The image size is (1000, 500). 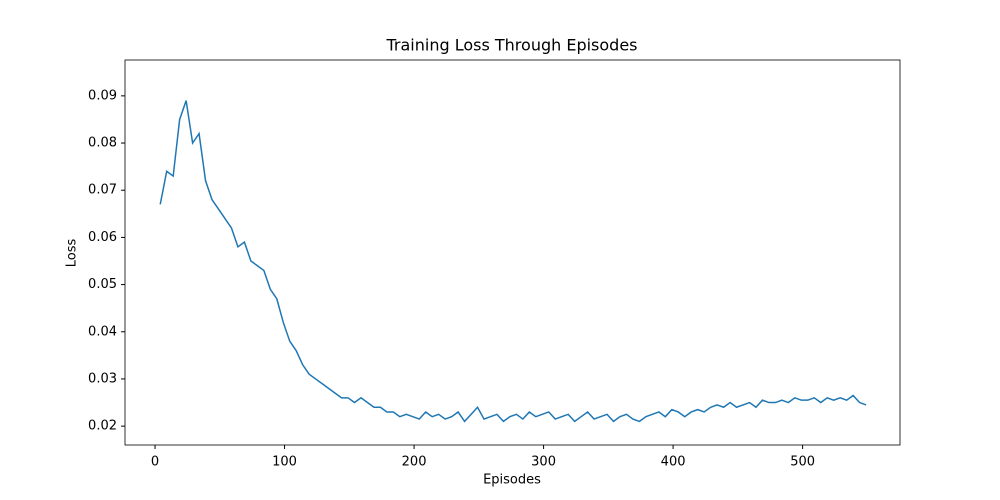 What do you see at coordinates (511, 45) in the screenshot?
I see `chart-title: Training Loss Through Episodes` at bounding box center [511, 45].